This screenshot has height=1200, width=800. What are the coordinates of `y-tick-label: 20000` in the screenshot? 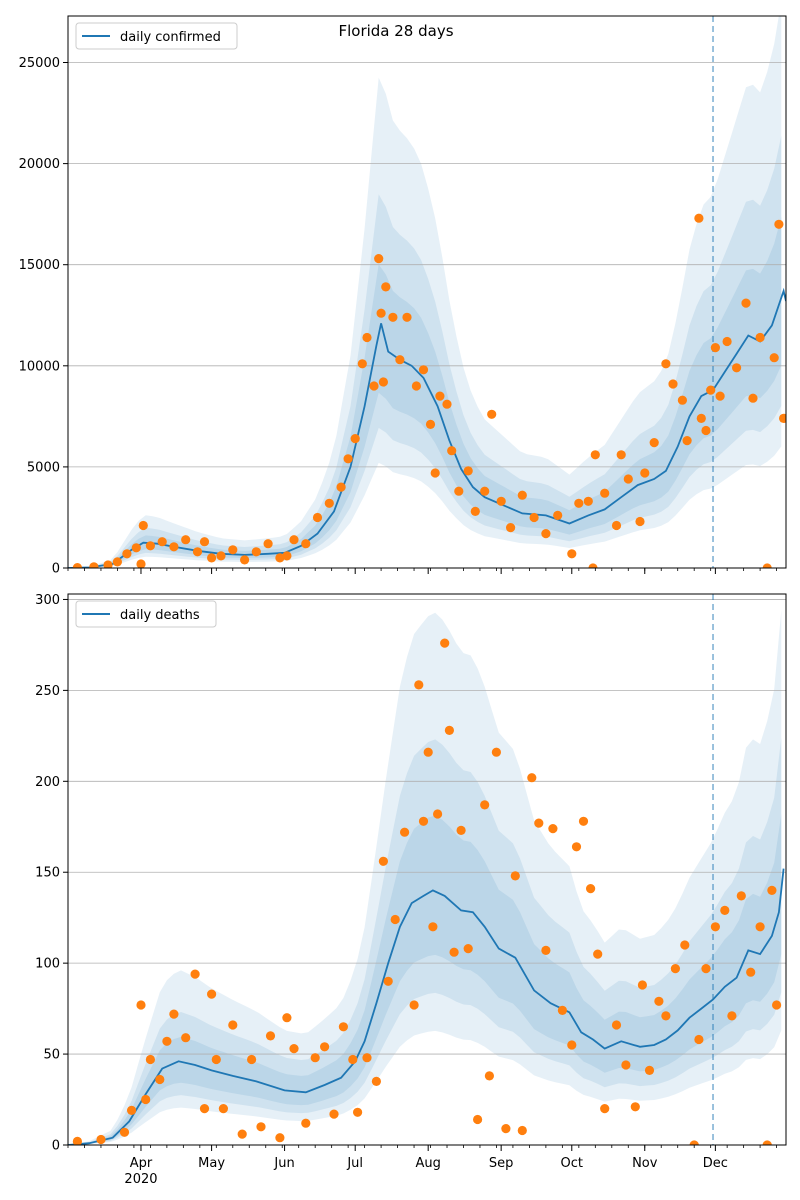 It's located at (39, 164).